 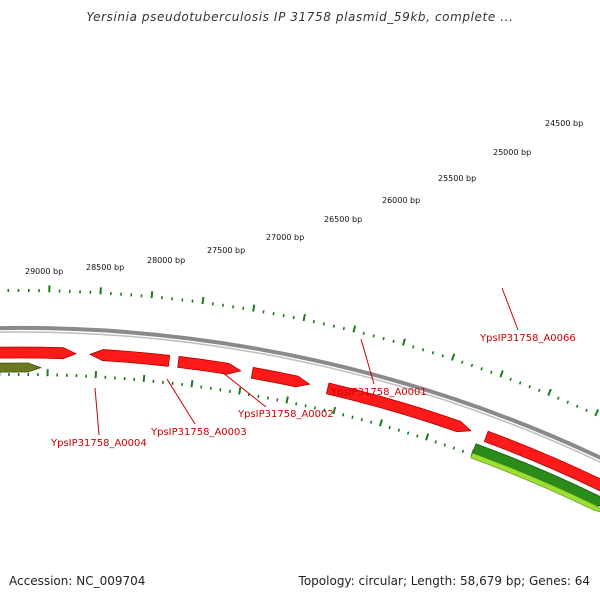 I want to click on tick-label: 26500 bp, so click(x=343, y=219).